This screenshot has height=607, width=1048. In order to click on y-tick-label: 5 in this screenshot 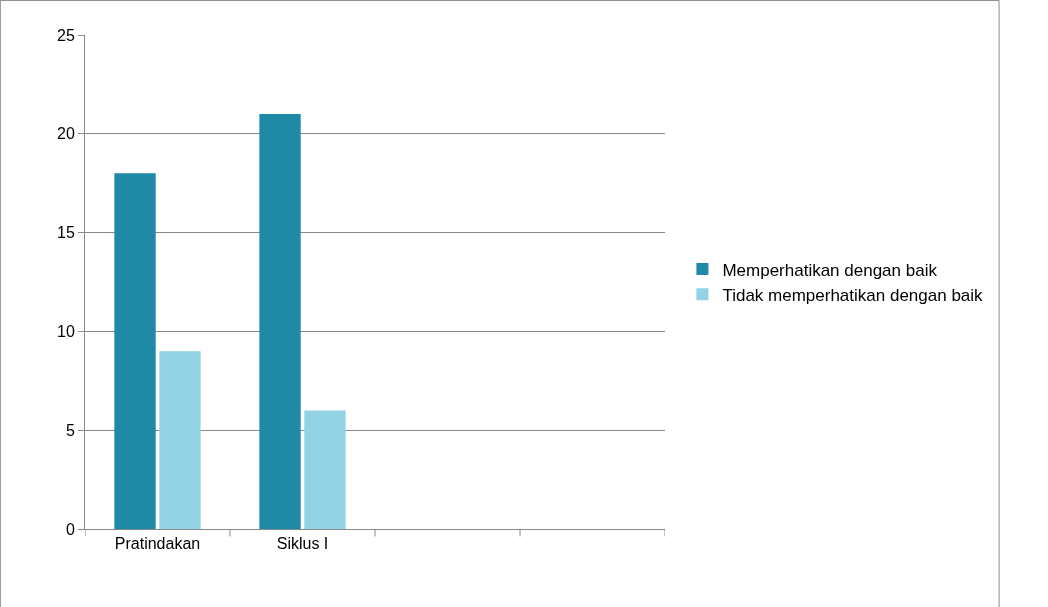, I will do `click(70, 430)`.